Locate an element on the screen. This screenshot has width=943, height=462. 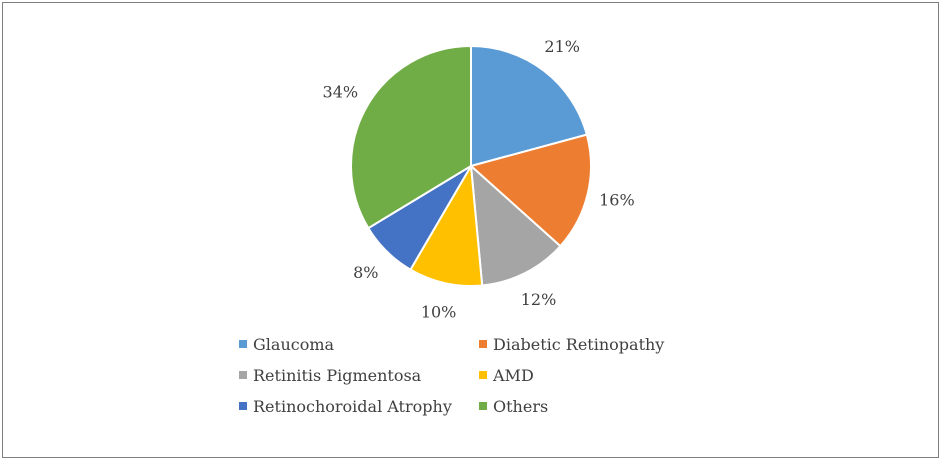
legend-item-diabetic-retinopathy: Diabetic Retinopathy is located at coordinates (594, 344).